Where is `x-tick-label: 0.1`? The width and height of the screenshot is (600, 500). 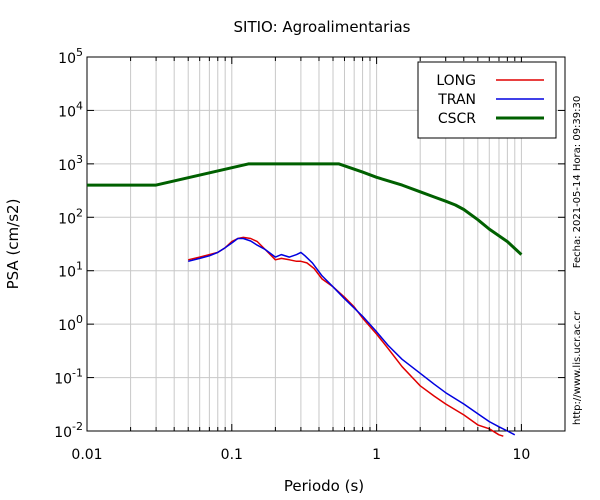
x-tick-label: 0.1 is located at coordinates (232, 455).